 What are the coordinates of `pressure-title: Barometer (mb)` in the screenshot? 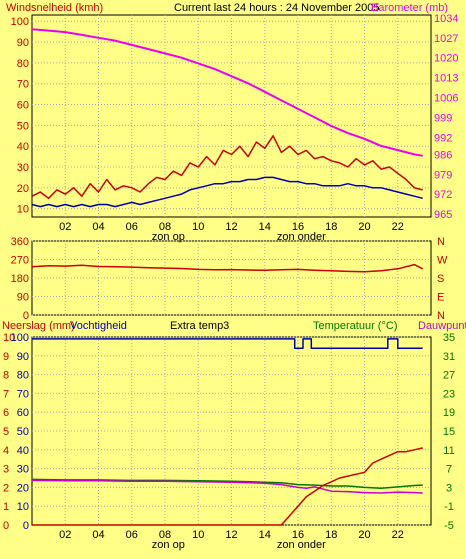 It's located at (409, 8).